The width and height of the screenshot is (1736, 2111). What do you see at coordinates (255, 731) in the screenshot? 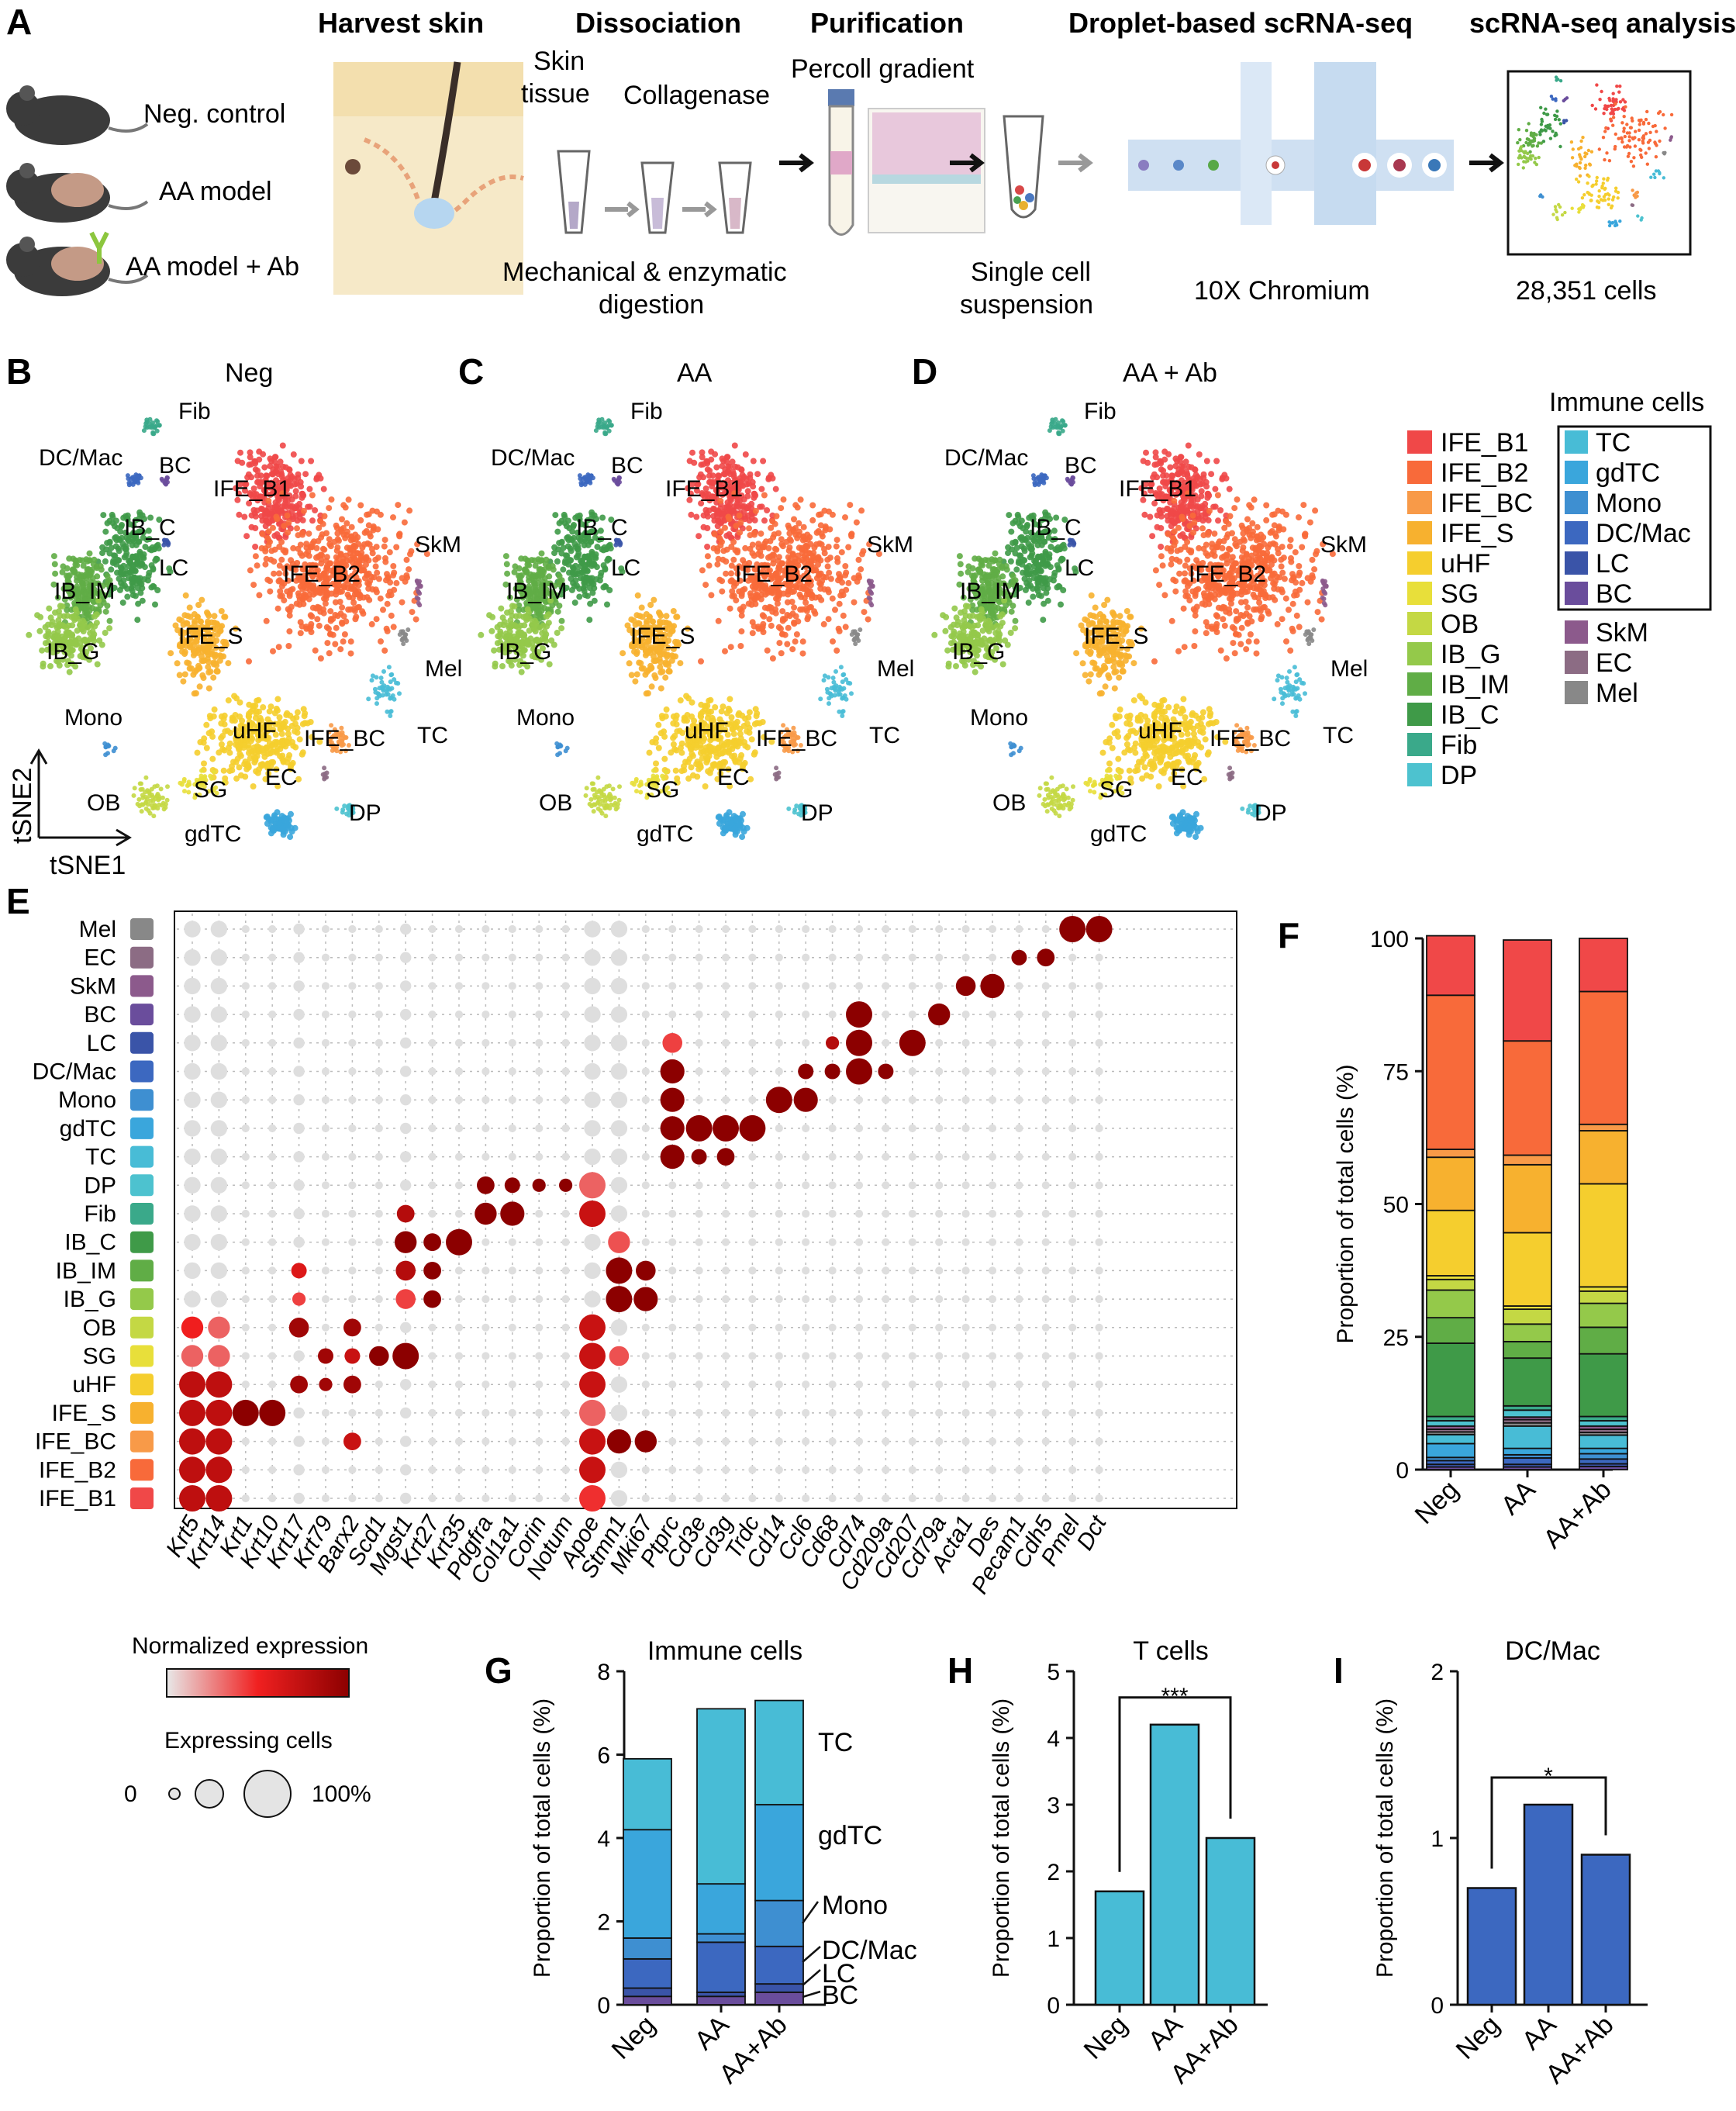
I see `cluster-label-uhf: uHF` at bounding box center [255, 731].